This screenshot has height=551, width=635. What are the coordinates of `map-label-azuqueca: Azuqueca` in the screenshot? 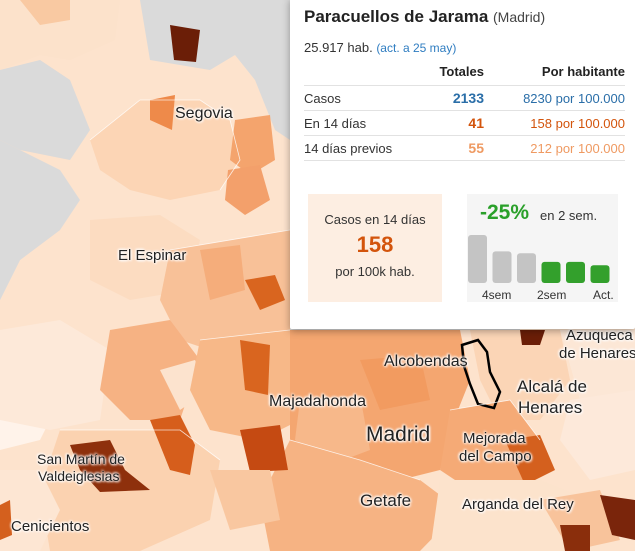 It's located at (599, 335).